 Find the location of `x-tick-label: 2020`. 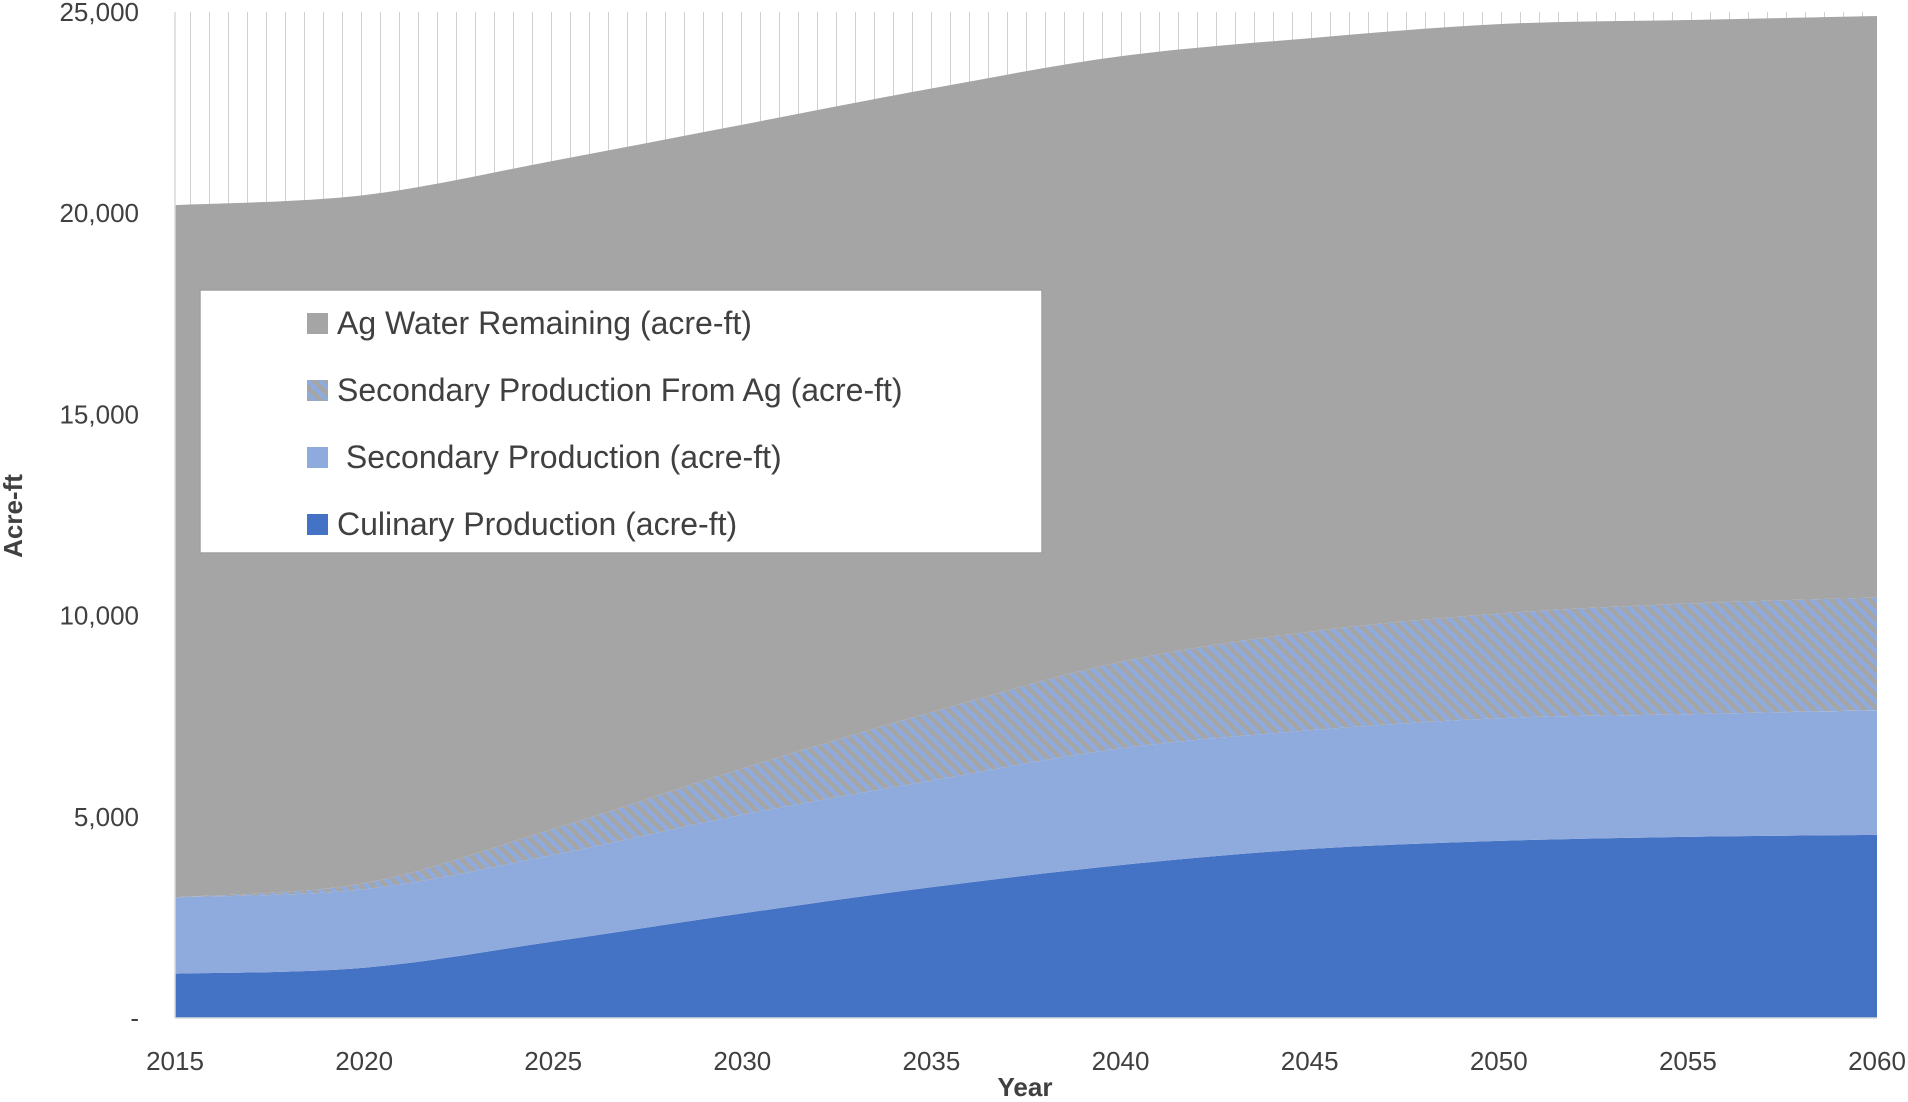

x-tick-label: 2020 is located at coordinates (364, 1061).